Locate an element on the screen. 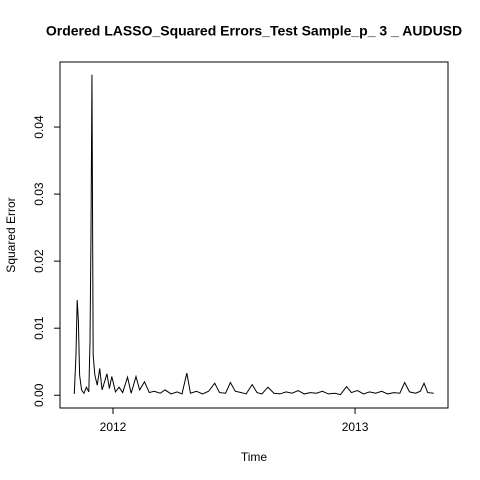 The width and height of the screenshot is (480, 480). y-axis-label: Squared Error is located at coordinates (11, 234).